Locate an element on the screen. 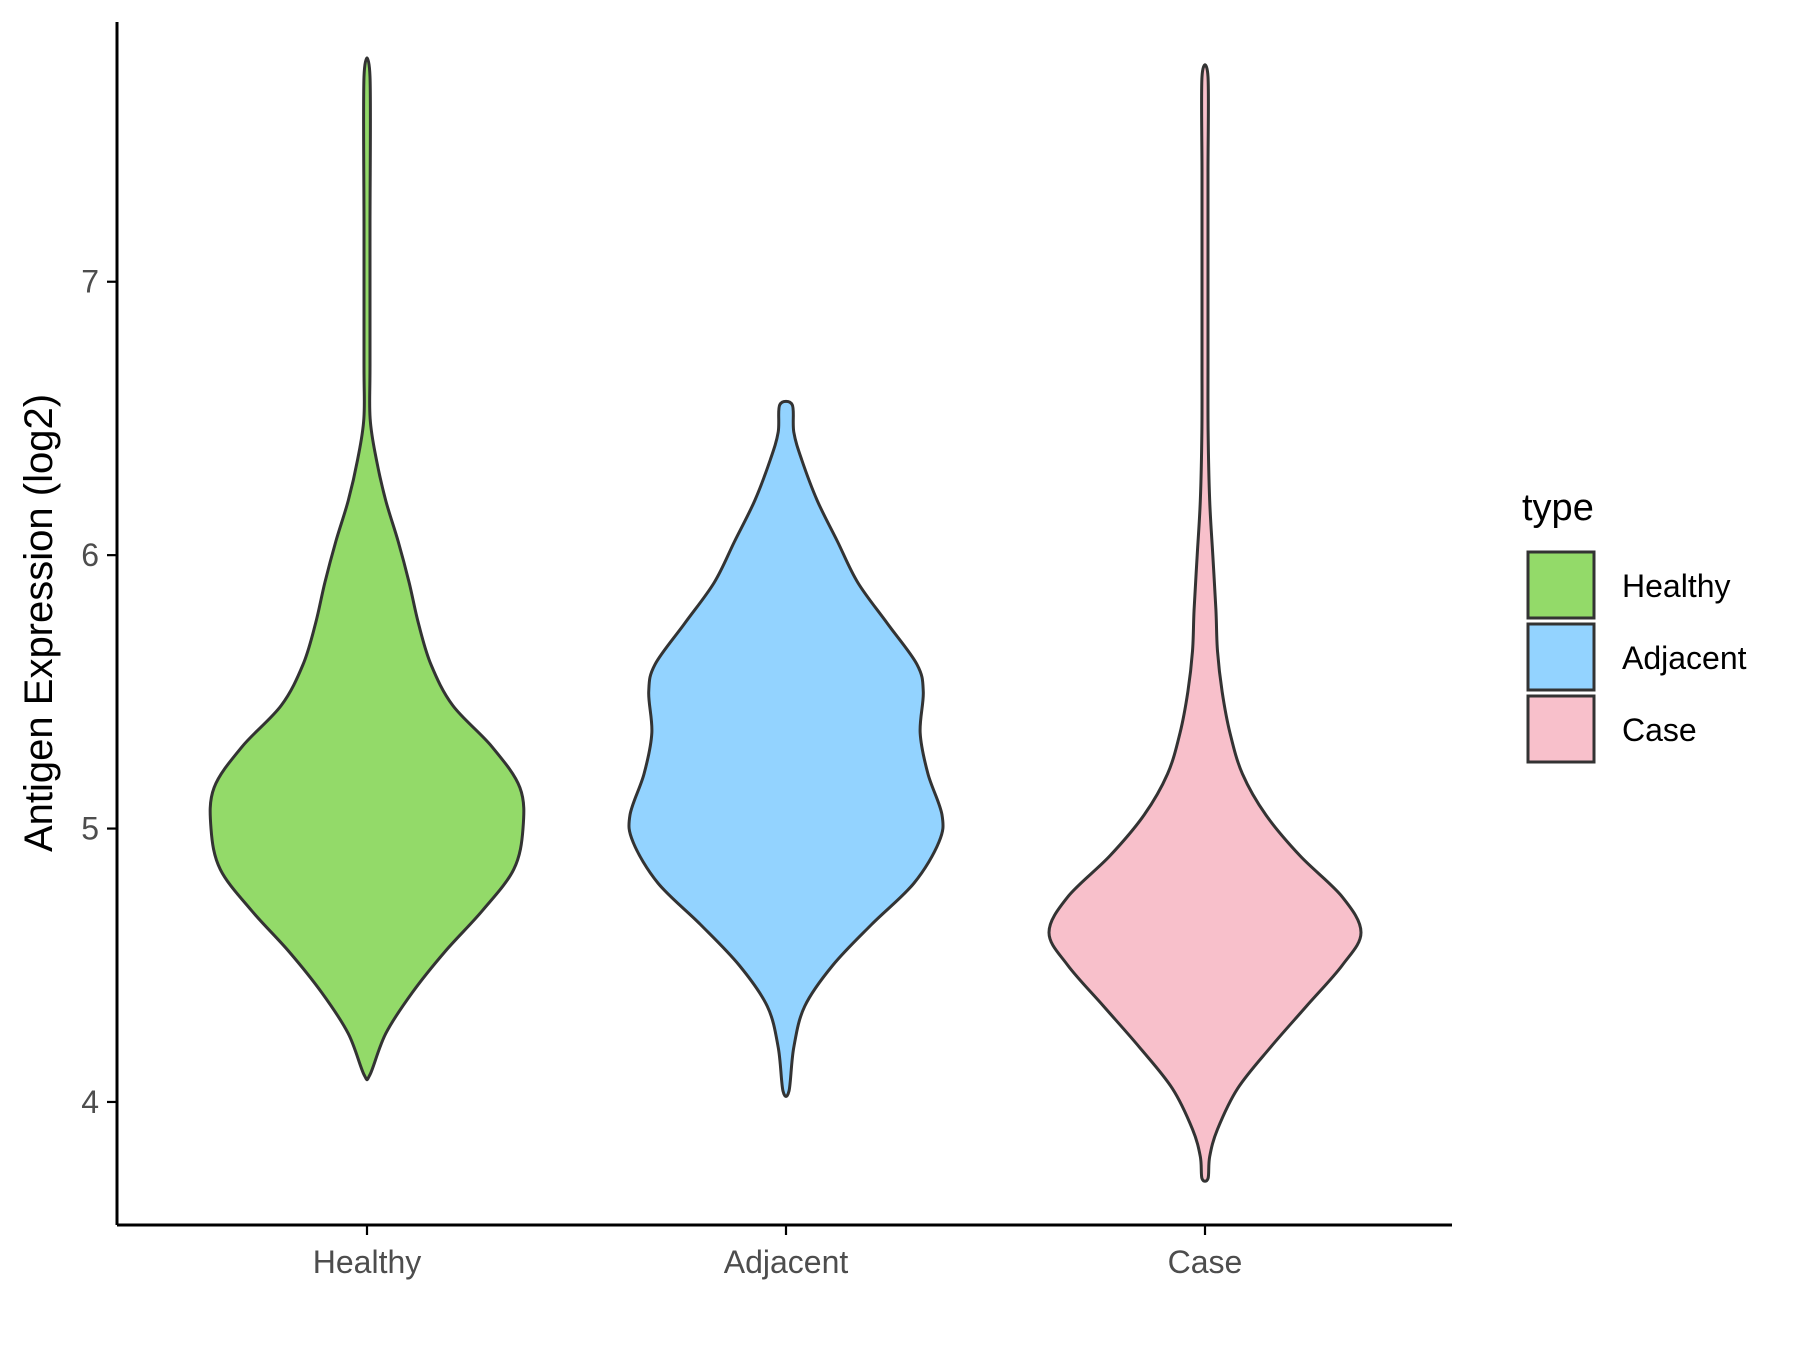  legend-key-healthy is located at coordinates (1561, 585).